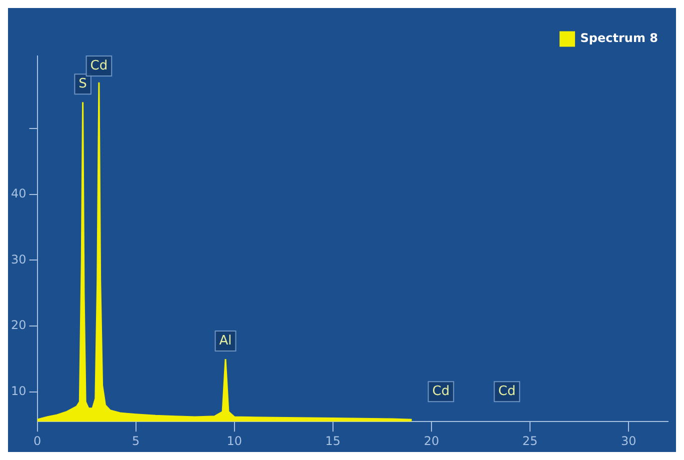 This screenshot has height=460, width=684. Describe the element at coordinates (619, 38) in the screenshot. I see `legend-label: Spectrum 8` at that location.